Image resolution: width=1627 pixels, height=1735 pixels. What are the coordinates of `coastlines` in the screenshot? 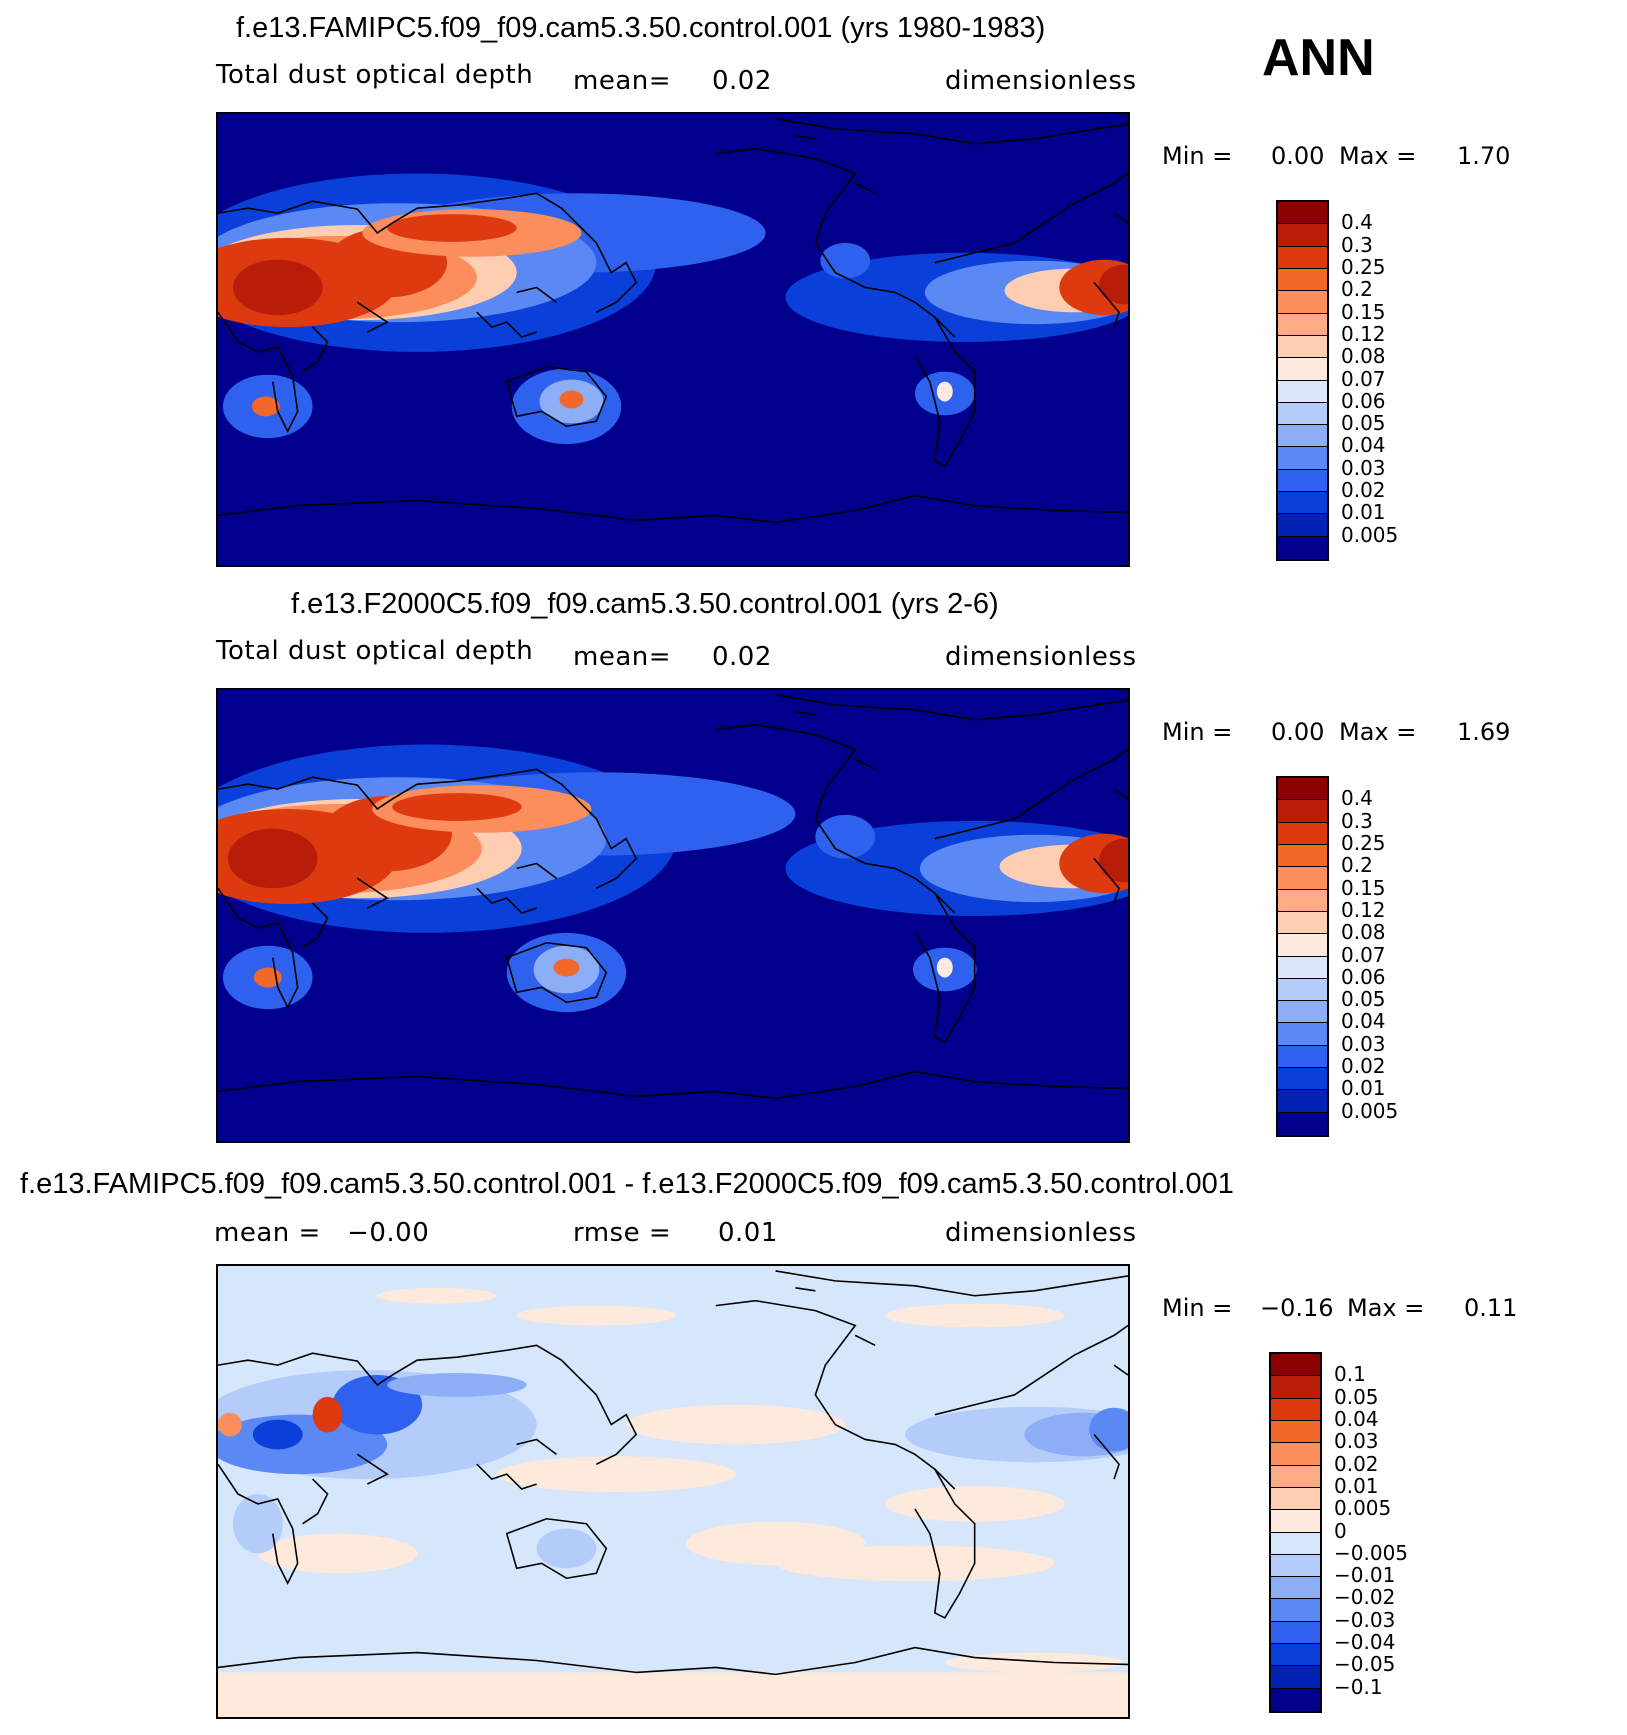 It's located at (673, 321).